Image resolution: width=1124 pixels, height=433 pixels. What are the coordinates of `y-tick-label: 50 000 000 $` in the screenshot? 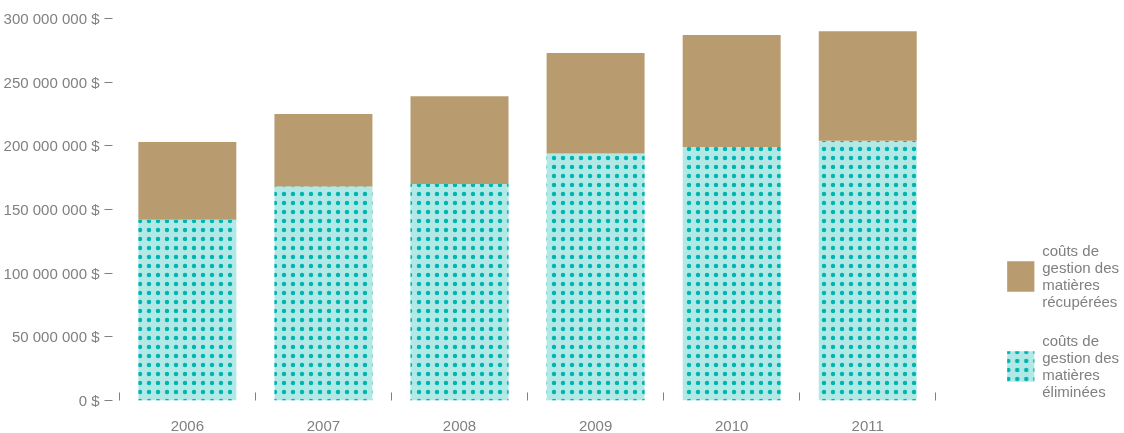 It's located at (56, 337).